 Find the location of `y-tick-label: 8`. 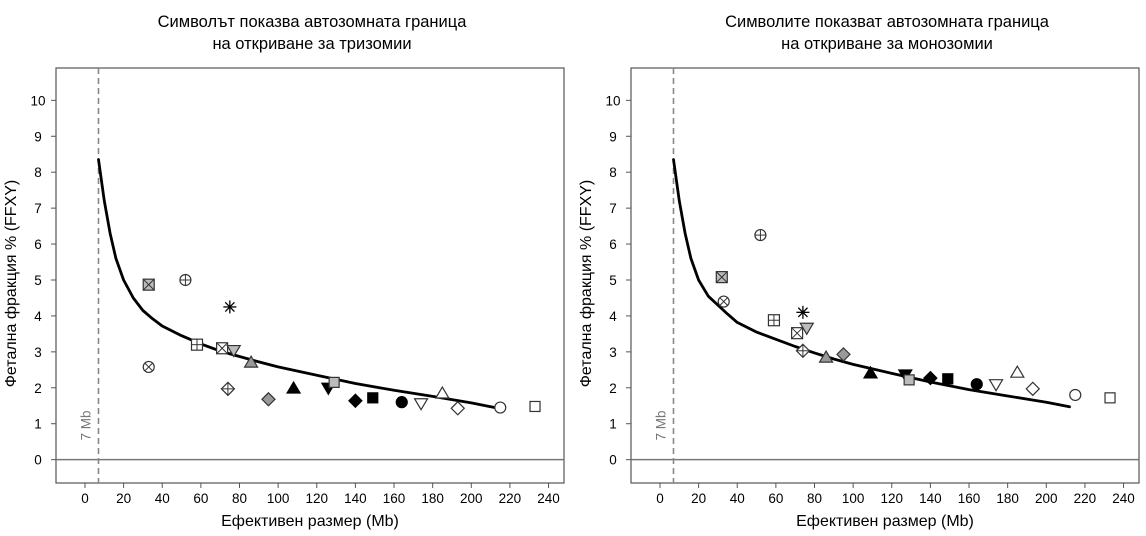

y-tick-label: 8 is located at coordinates (613, 172).